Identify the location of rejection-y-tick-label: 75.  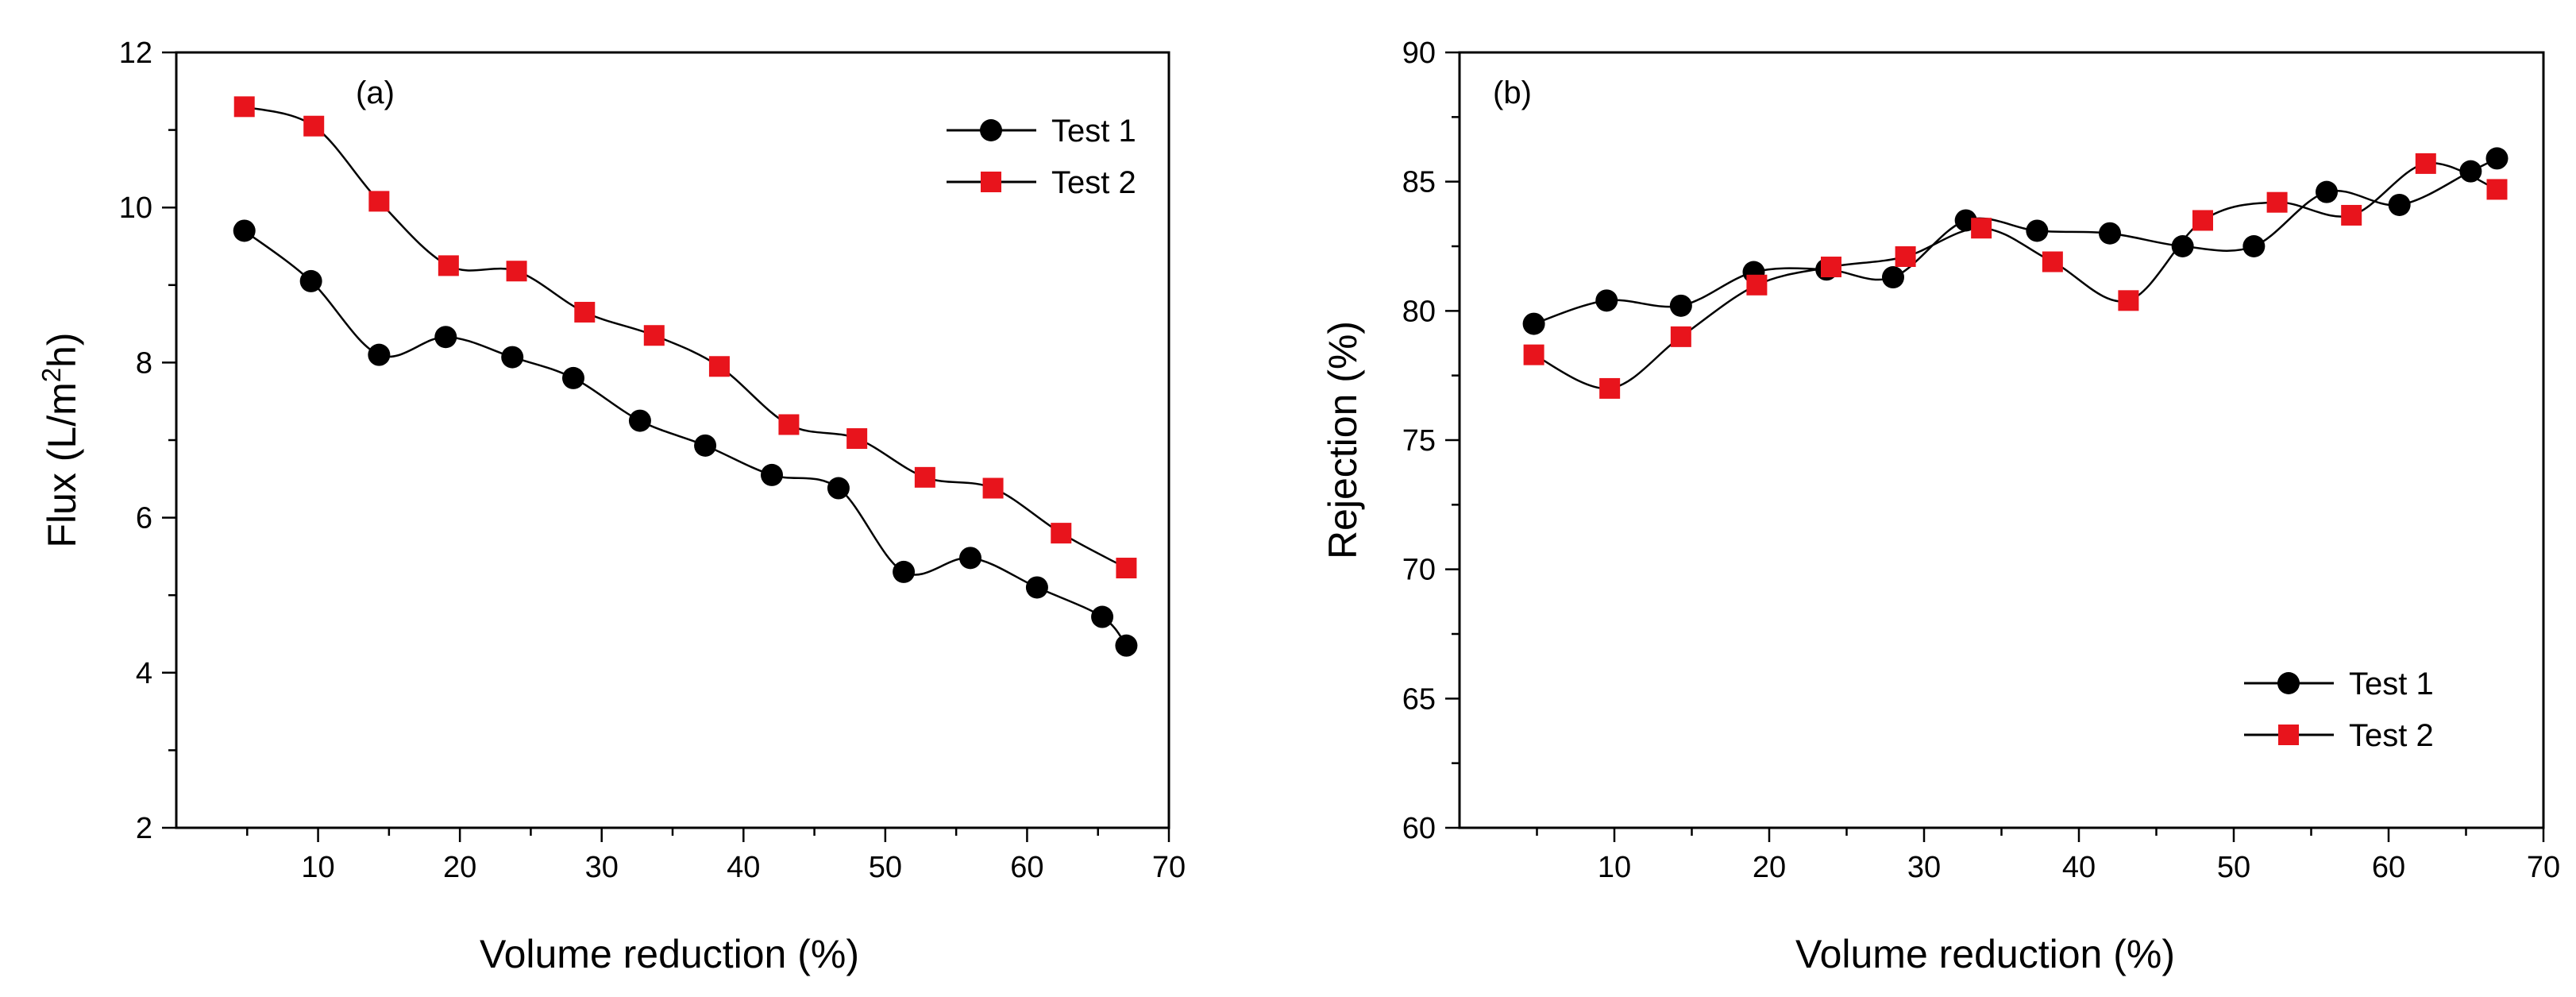
(1419, 441).